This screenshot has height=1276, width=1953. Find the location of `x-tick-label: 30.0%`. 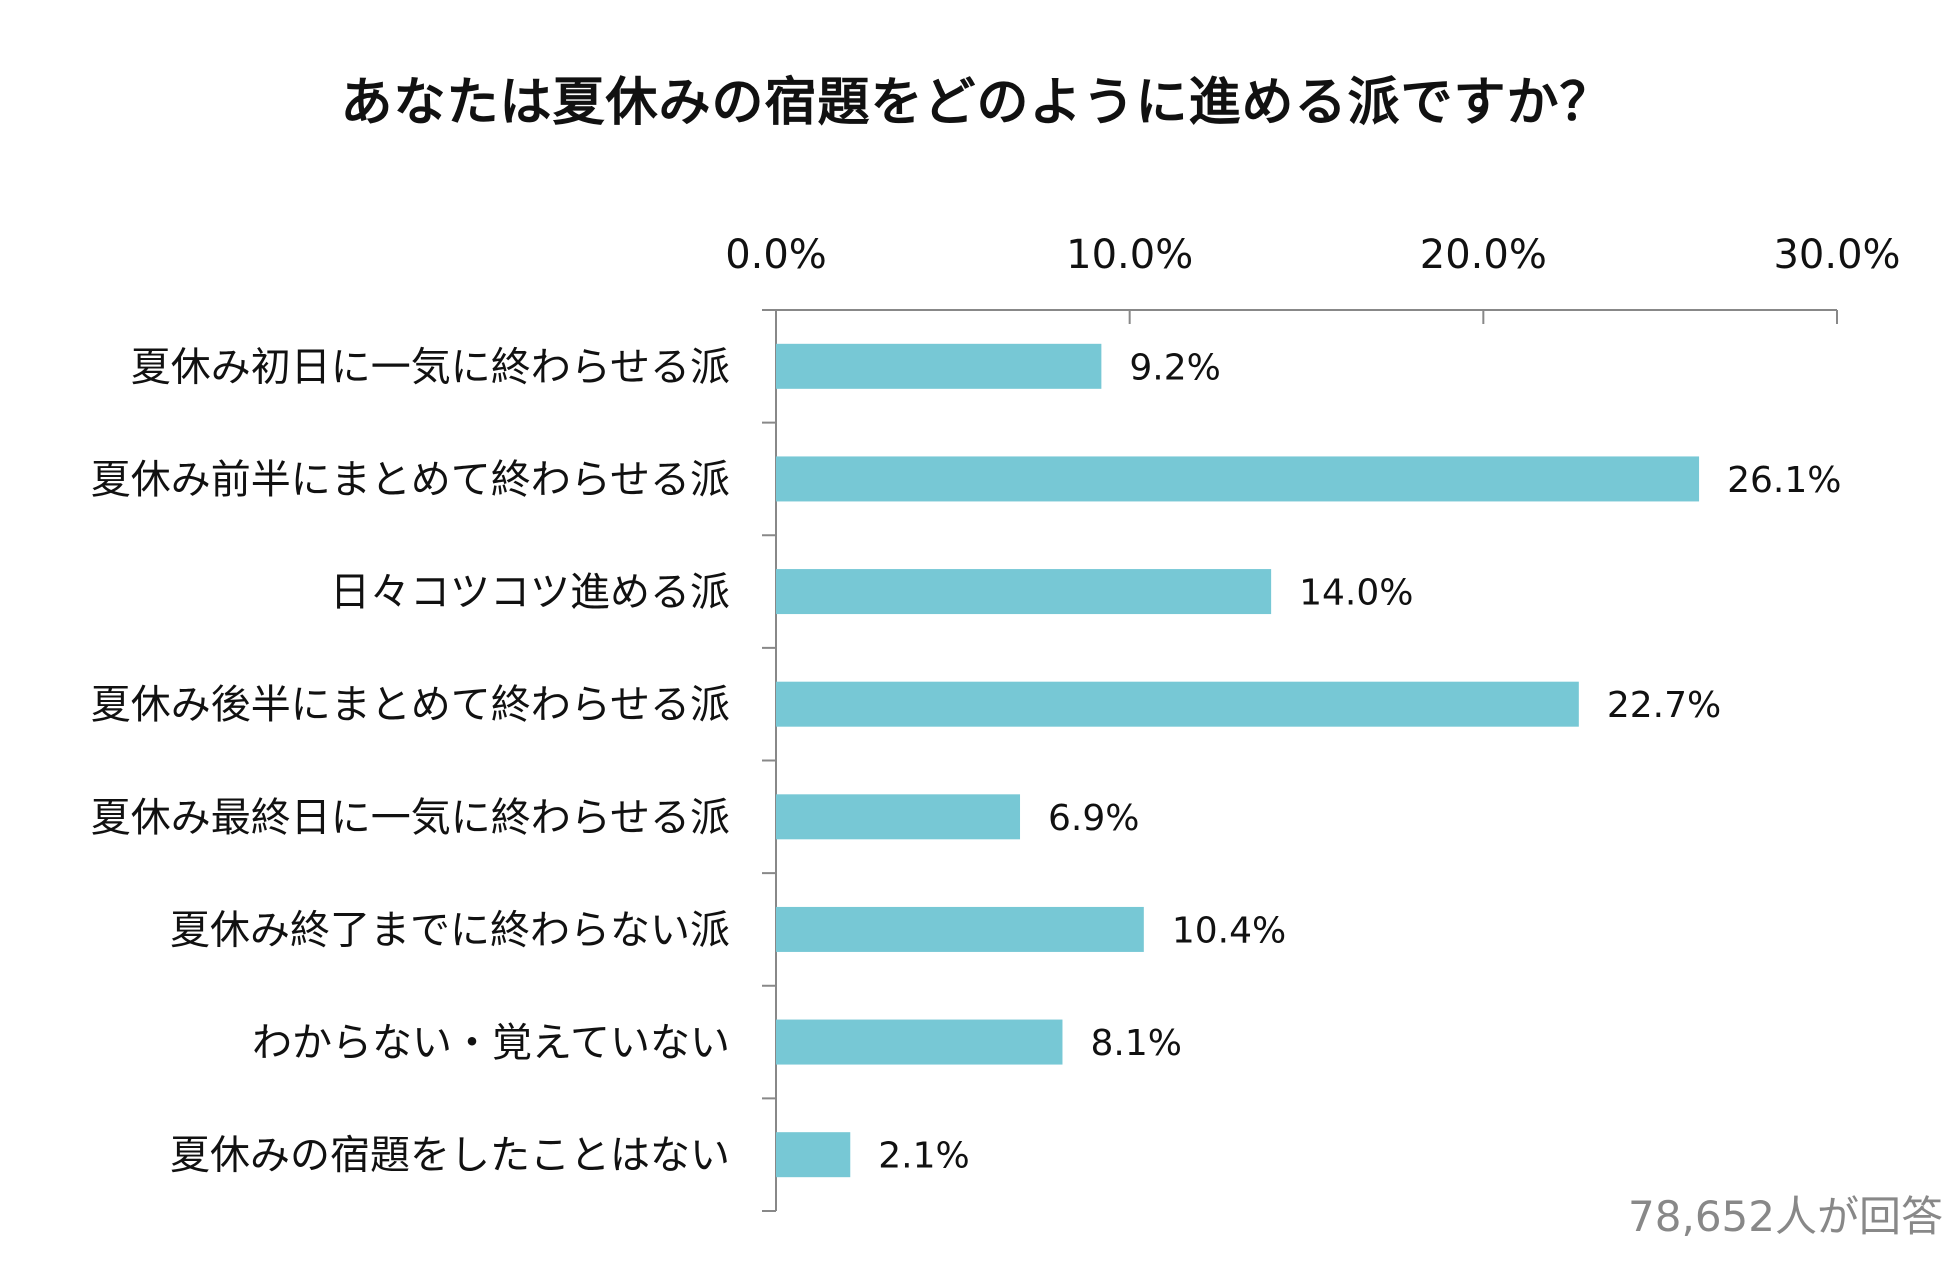

x-tick-label: 30.0% is located at coordinates (1836, 255).